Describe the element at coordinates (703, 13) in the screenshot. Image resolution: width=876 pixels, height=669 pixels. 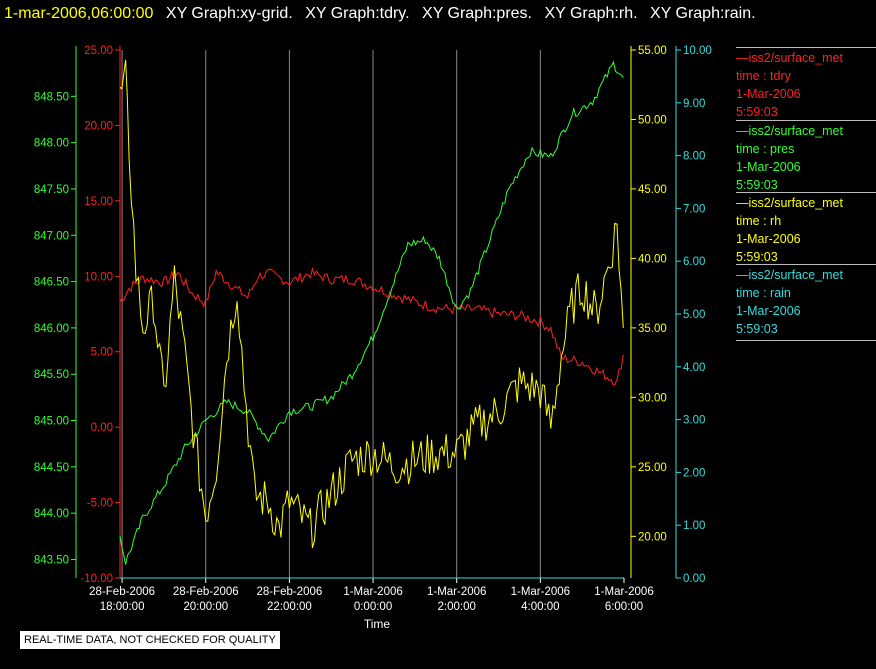
I see `title-rain: XY Graph:rain.` at that location.